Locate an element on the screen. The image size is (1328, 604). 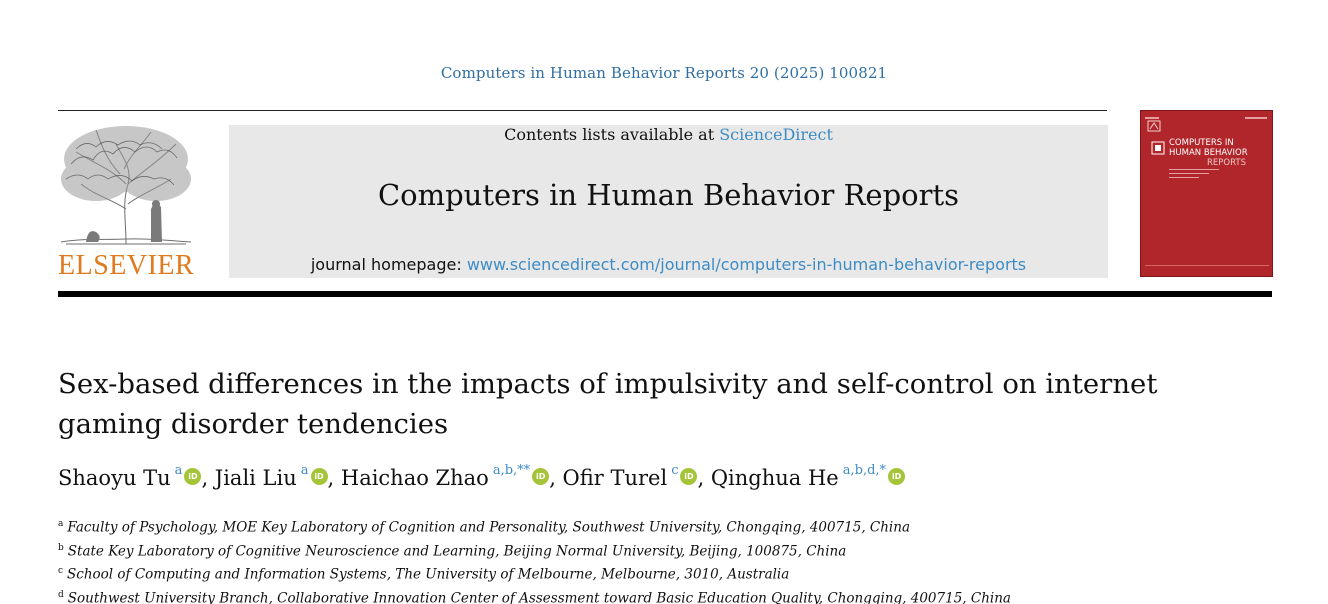
cover-emblem-icon is located at coordinates (1158, 148).